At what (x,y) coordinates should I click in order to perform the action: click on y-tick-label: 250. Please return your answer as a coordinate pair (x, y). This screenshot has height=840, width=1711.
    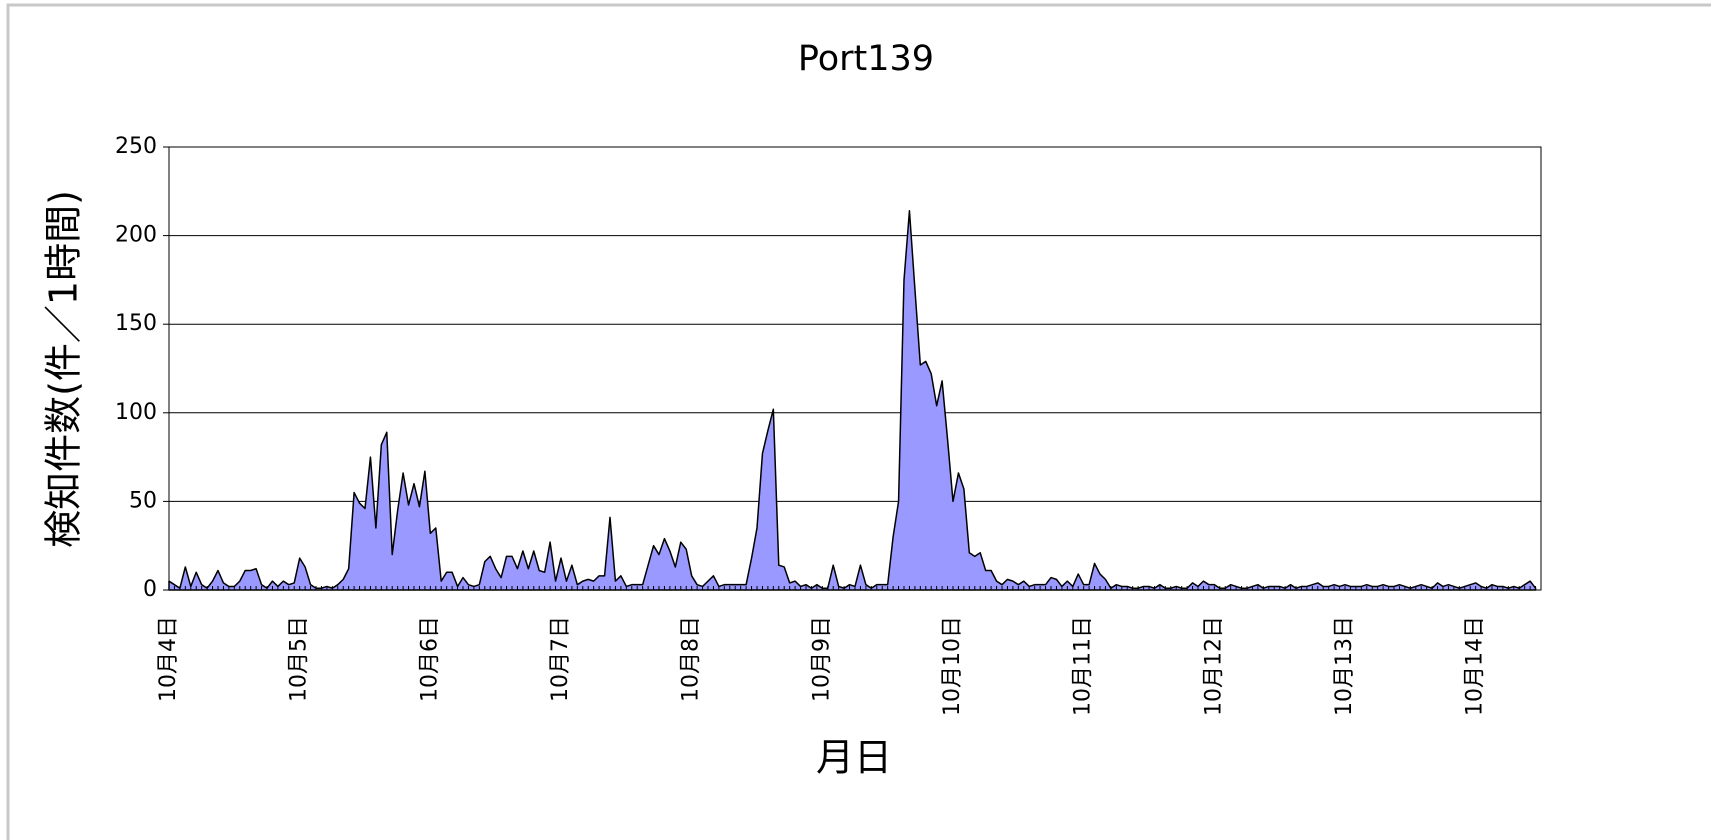
    Looking at the image, I should click on (136, 146).